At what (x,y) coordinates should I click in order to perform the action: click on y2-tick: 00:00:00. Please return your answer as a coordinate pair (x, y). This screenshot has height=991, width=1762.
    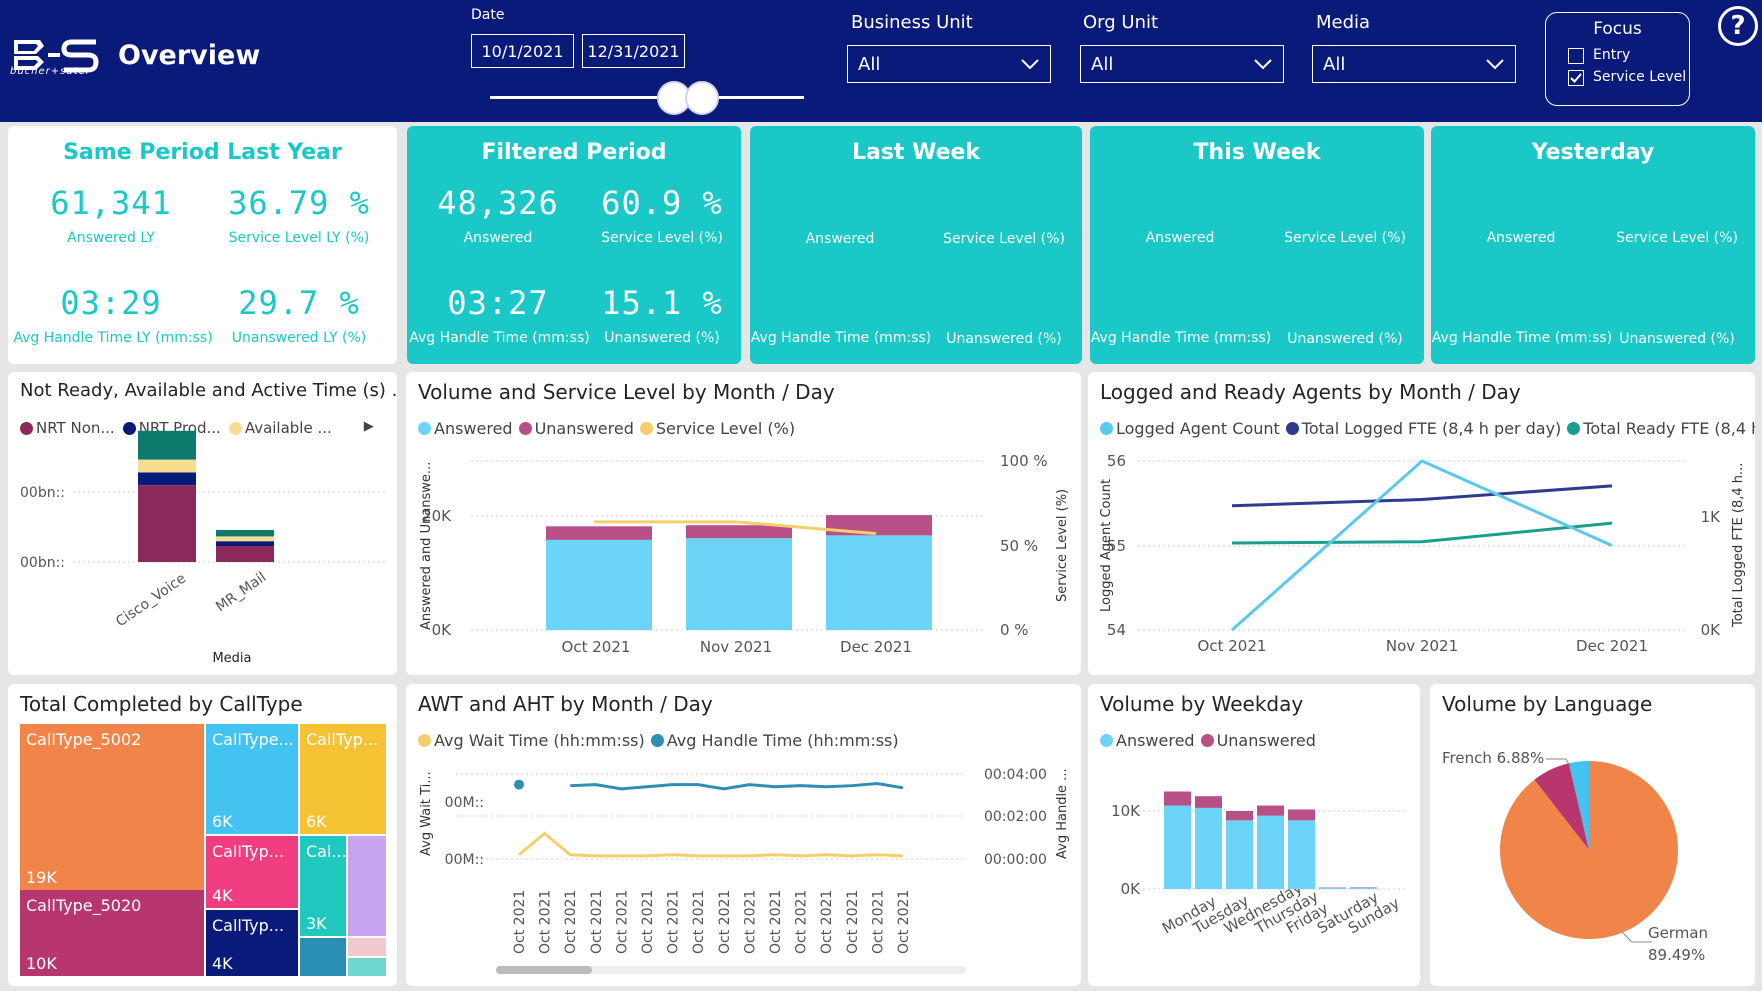
    Looking at the image, I should click on (1015, 860).